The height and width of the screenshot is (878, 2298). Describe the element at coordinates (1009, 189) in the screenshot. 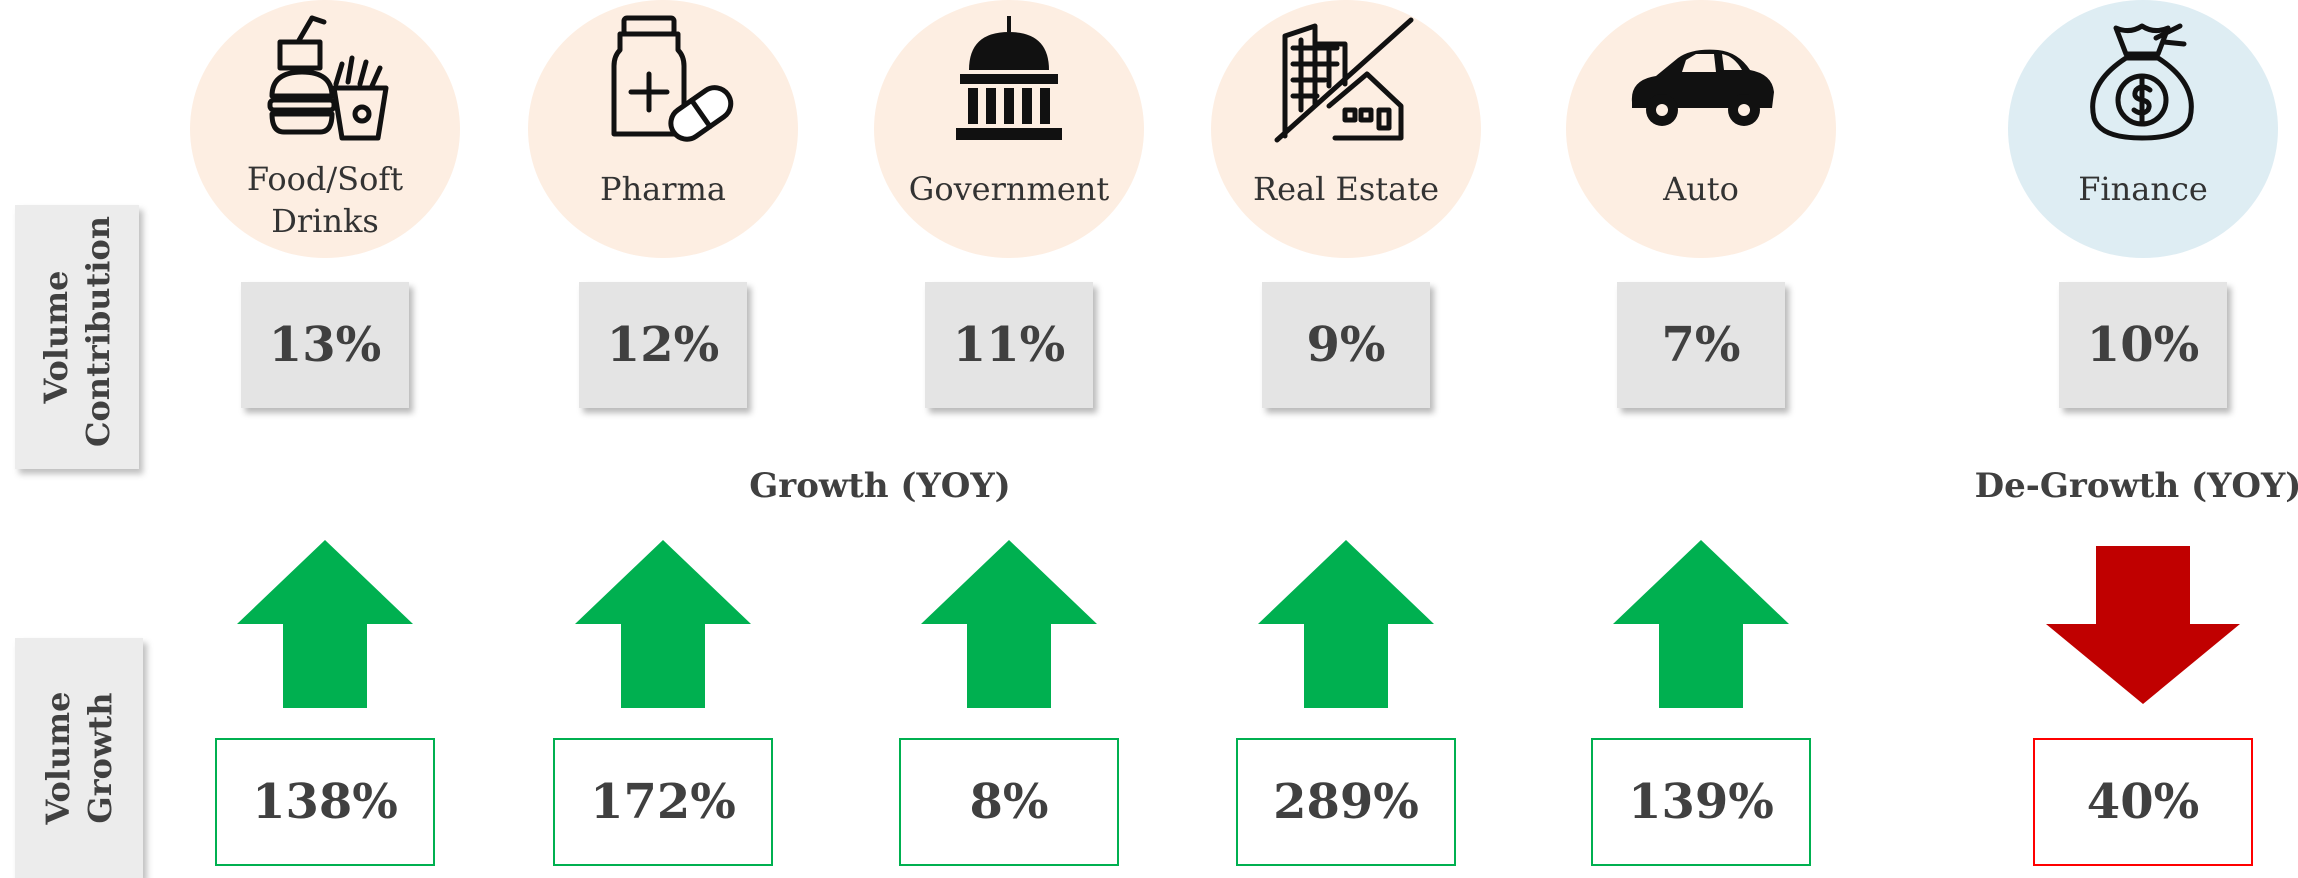

I see `sector-label: Government` at that location.